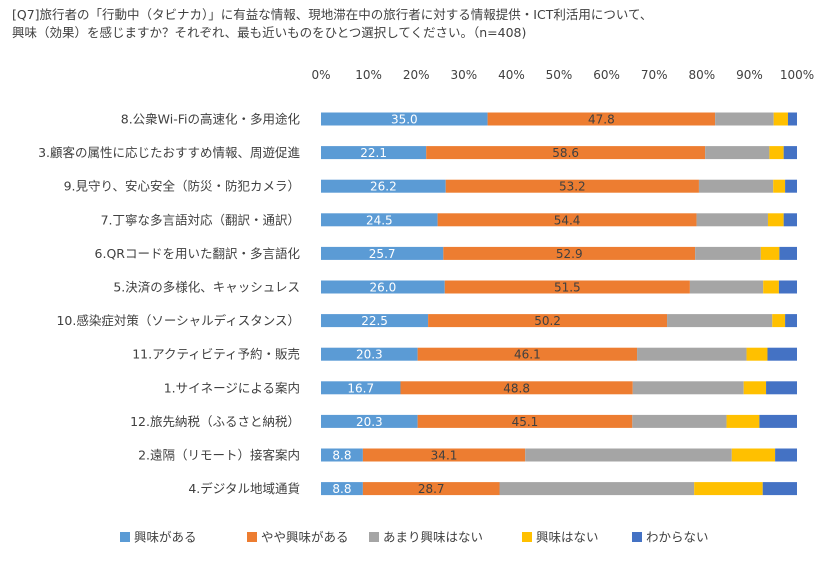 This screenshot has height=565, width=830. What do you see at coordinates (211, 119) in the screenshot?
I see `category-label: 8.公衆Wi-Fiの高速化・多用途化` at bounding box center [211, 119].